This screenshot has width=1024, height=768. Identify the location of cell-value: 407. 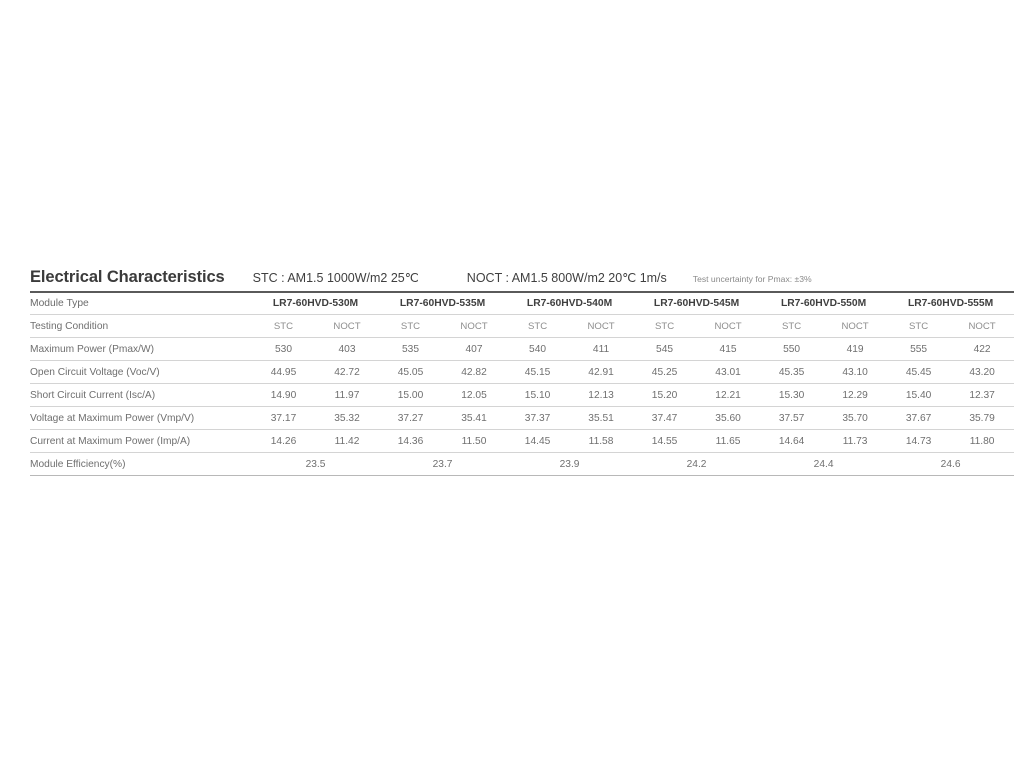
(474, 349).